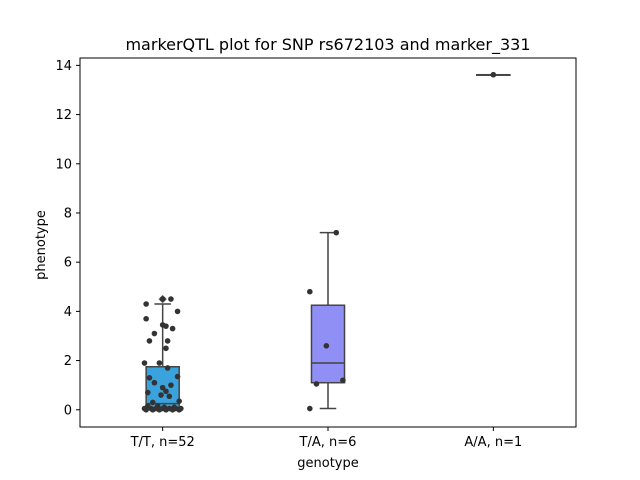  I want to click on y-tick-label: 12, so click(63, 115).